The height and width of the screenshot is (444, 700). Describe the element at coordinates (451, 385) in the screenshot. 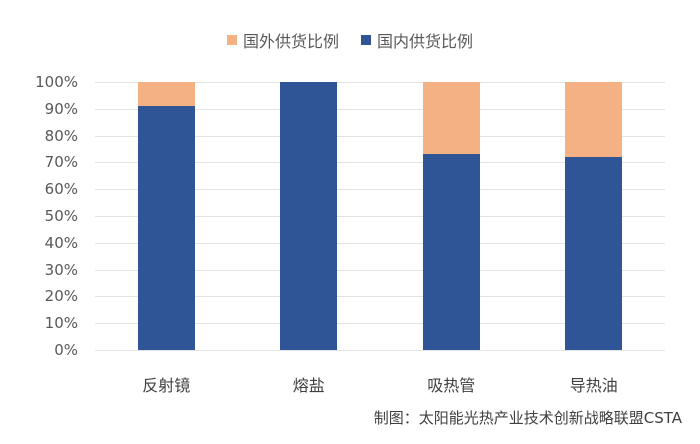

I see `x-tick-label: 吸热管` at that location.